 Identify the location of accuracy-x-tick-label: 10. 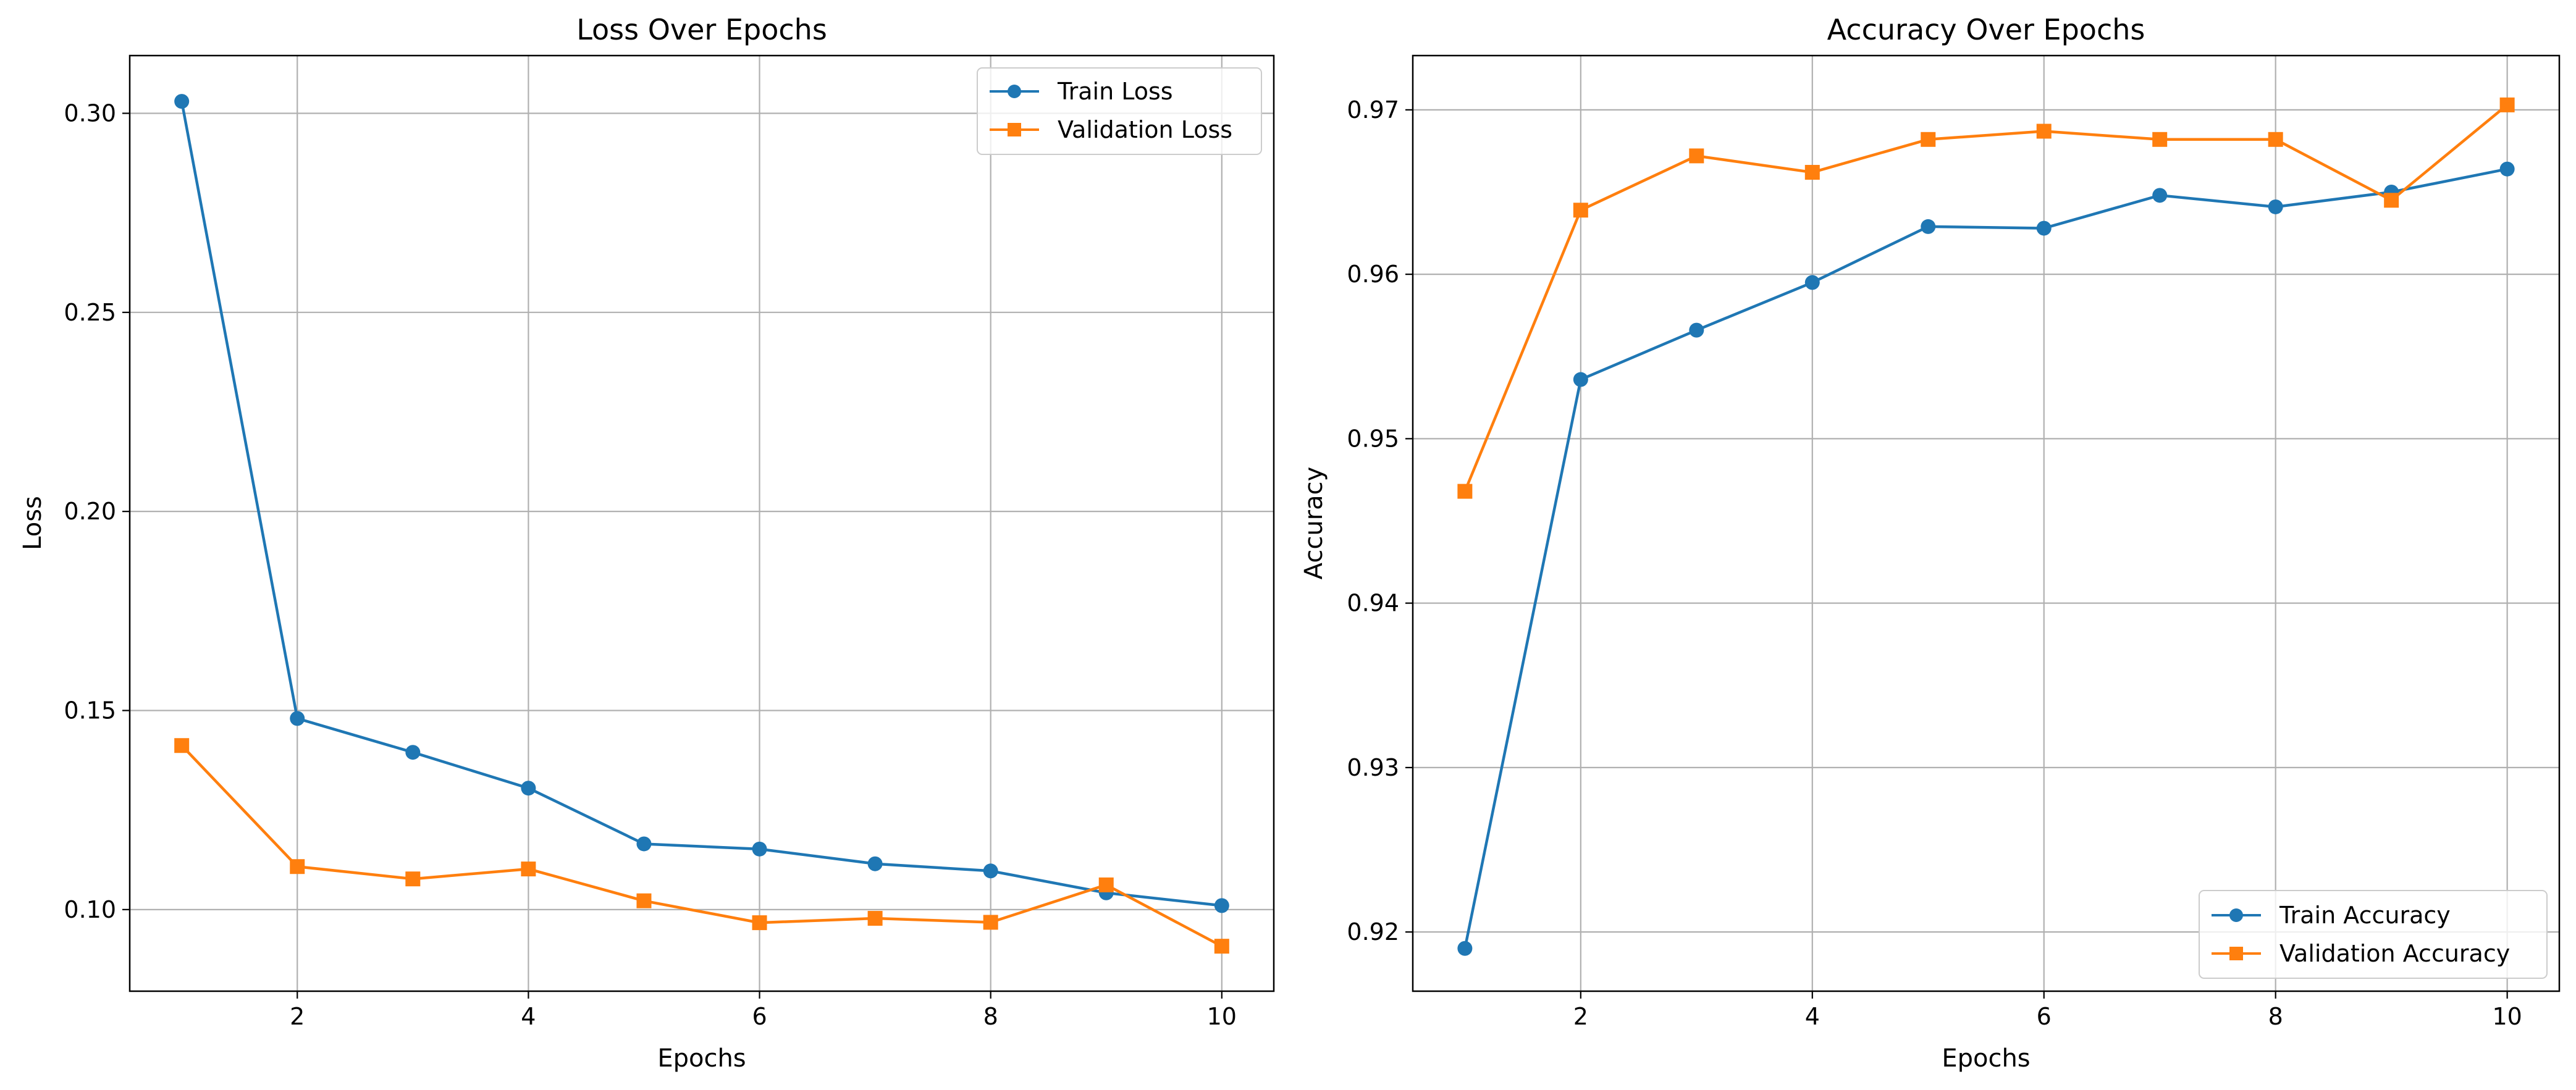
(2507, 1016).